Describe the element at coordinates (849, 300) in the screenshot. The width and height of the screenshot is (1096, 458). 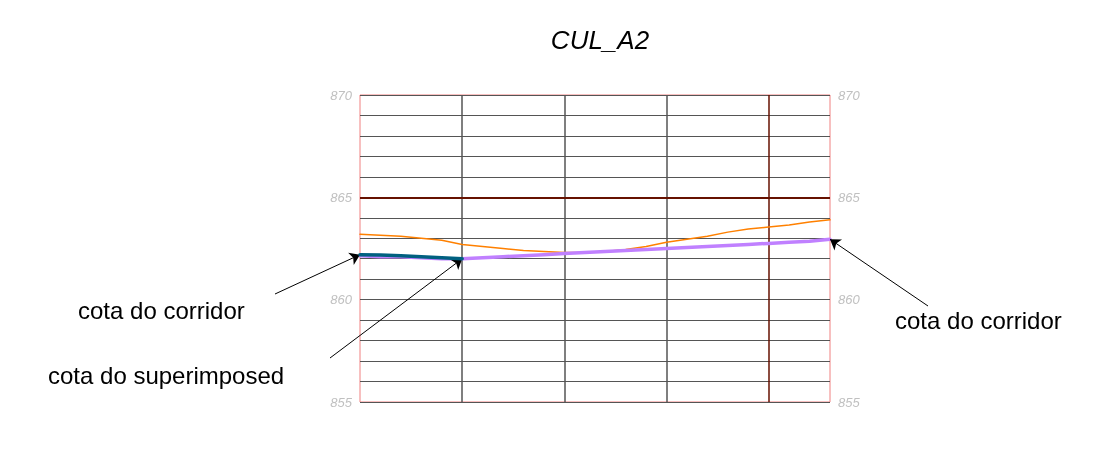
I see `y2-tick-label: 860` at that location.